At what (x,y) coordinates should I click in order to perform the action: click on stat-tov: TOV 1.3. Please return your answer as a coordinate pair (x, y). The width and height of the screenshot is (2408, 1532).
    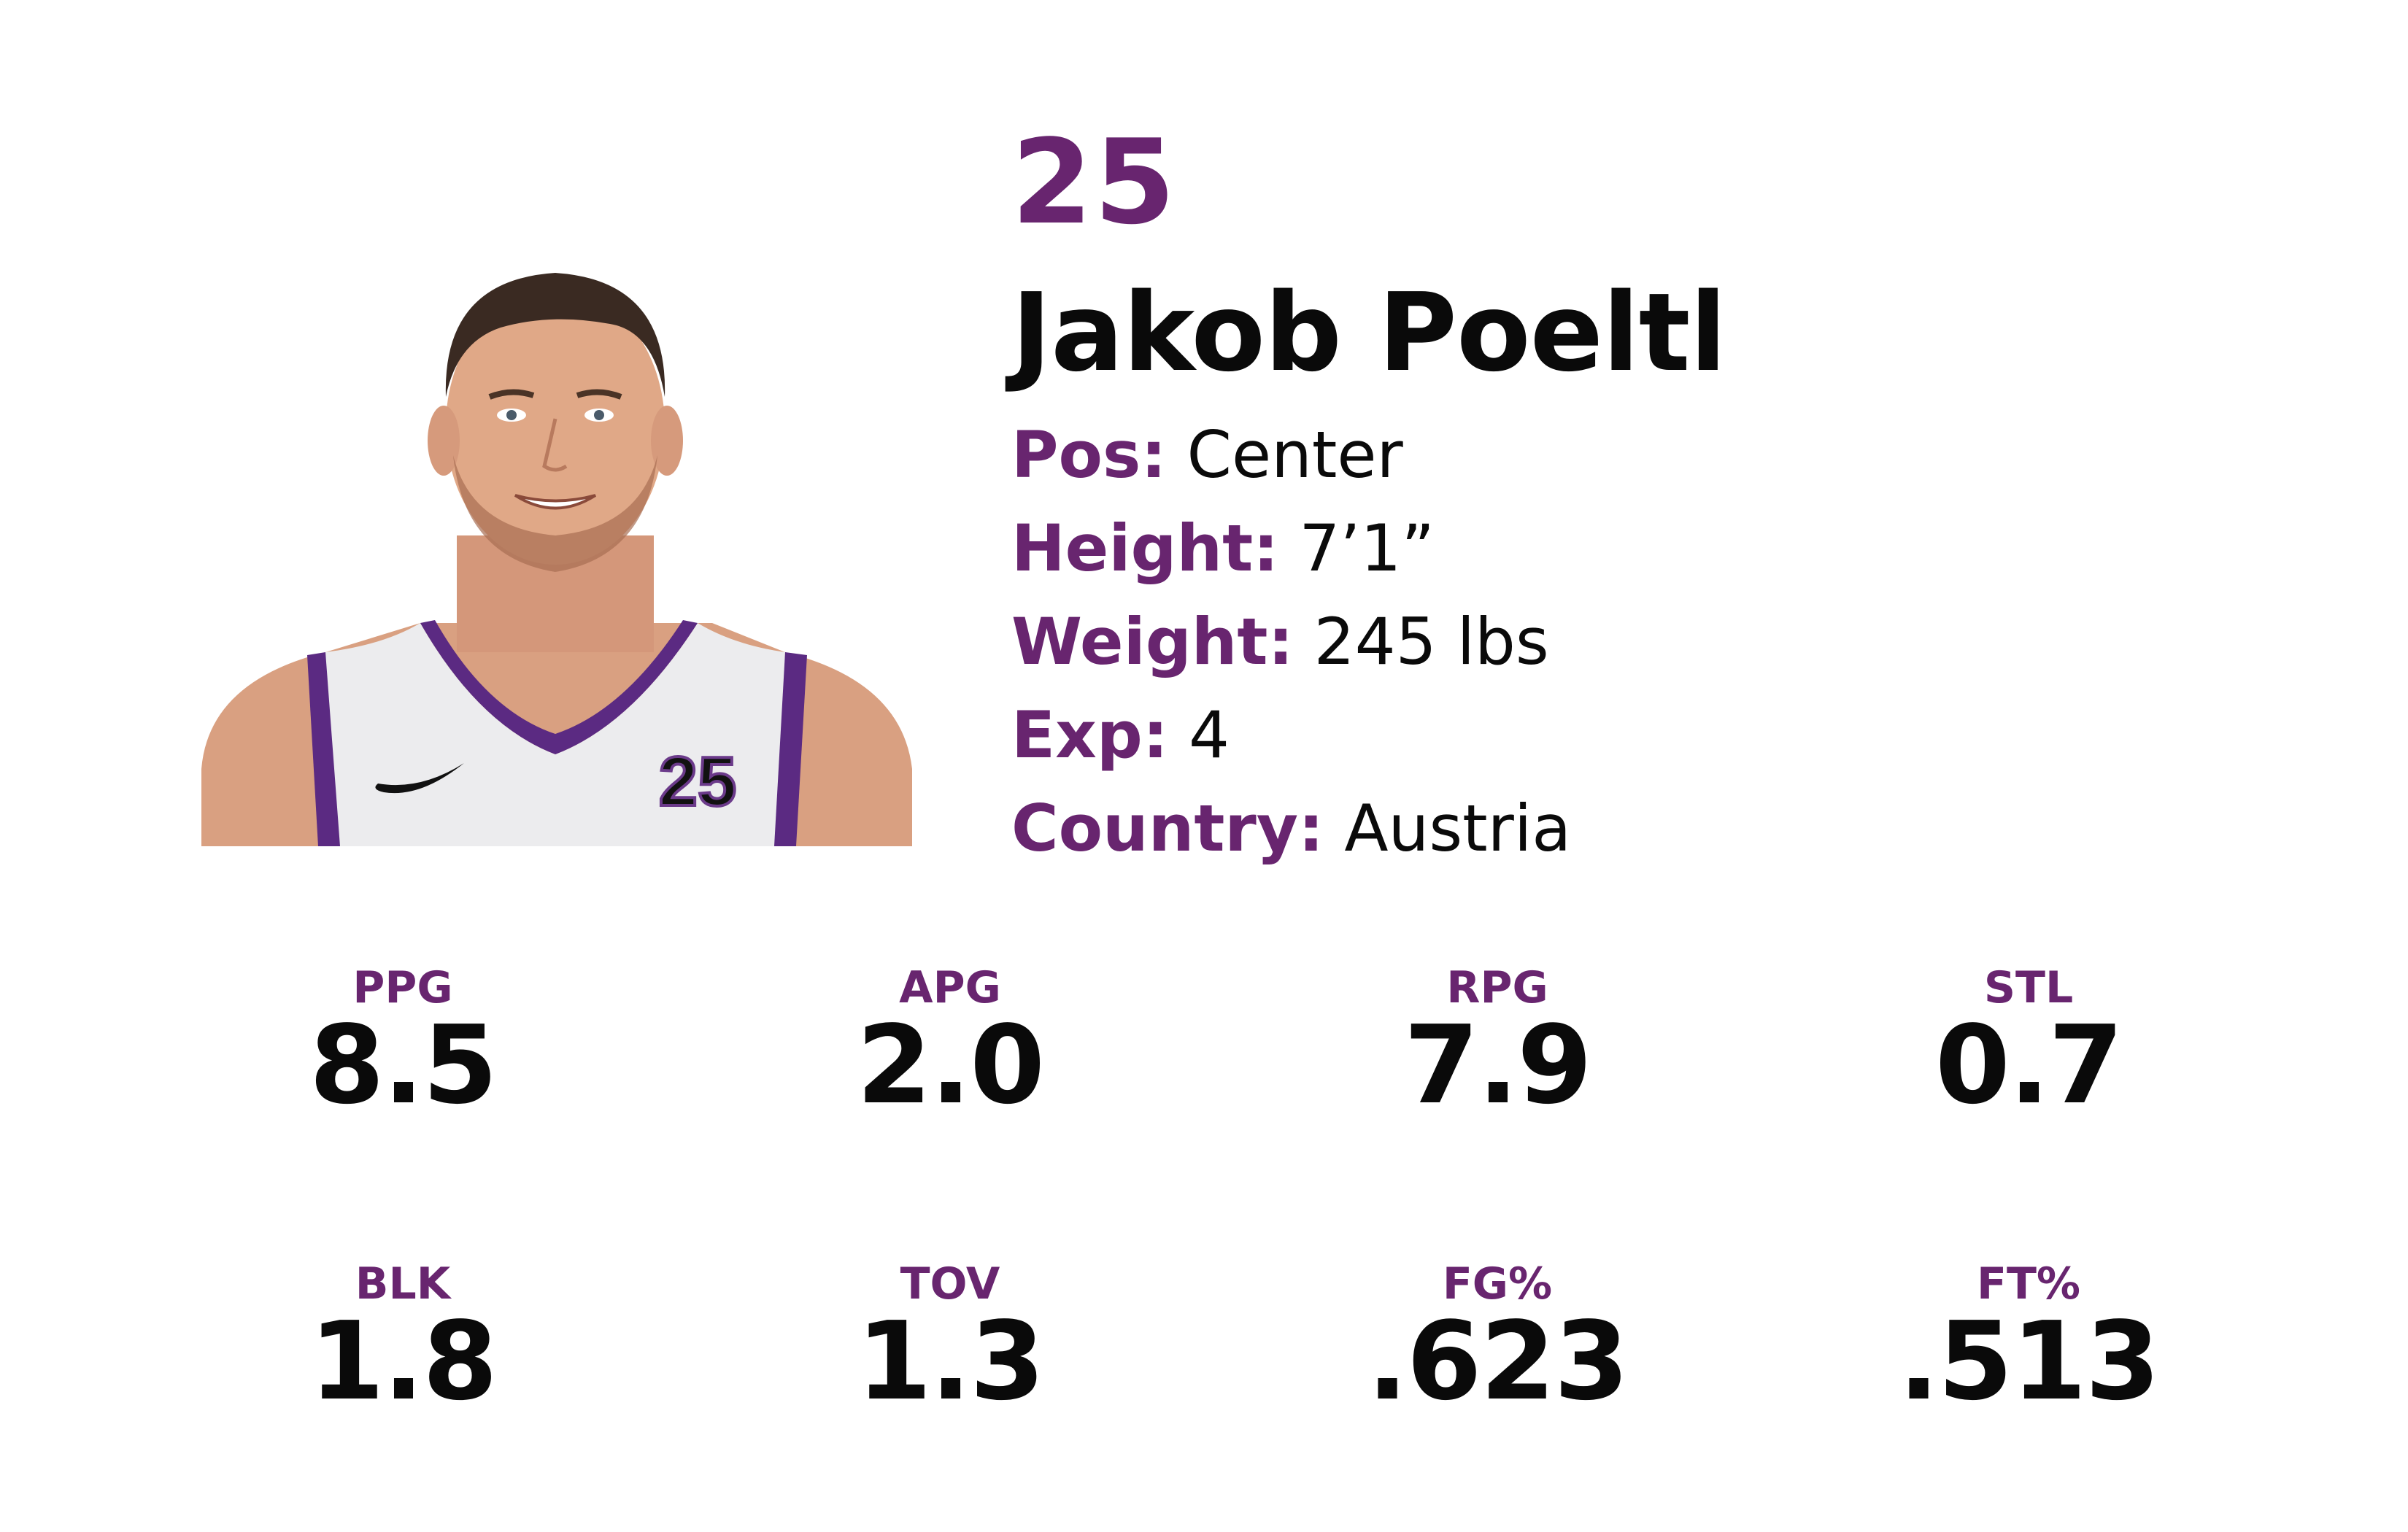
    Looking at the image, I should click on (950, 1341).